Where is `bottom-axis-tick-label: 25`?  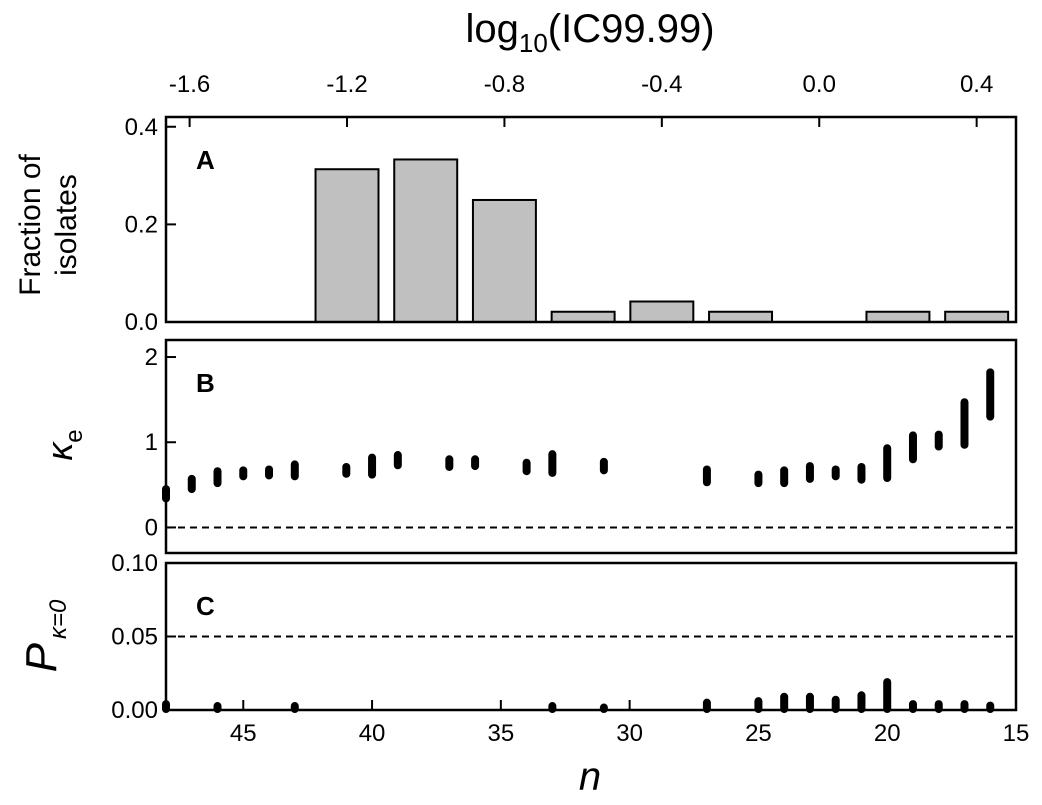 bottom-axis-tick-label: 25 is located at coordinates (758, 733).